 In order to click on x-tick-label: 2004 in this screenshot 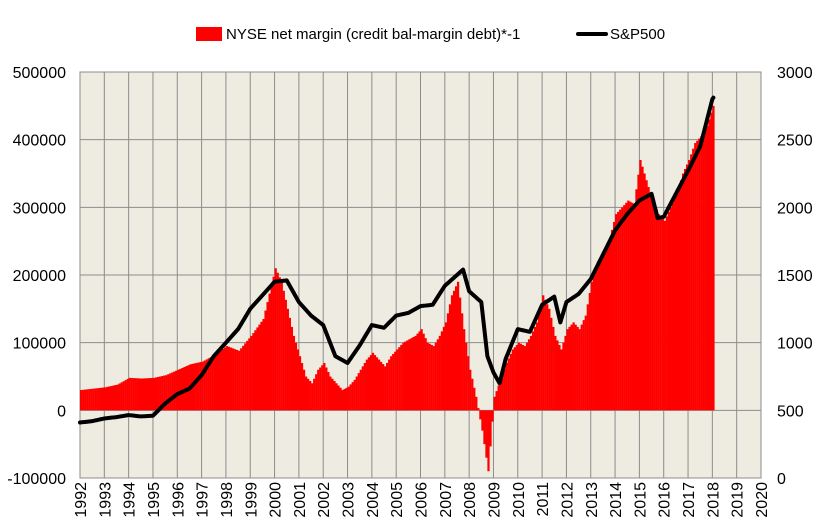, I will do `click(373, 500)`.